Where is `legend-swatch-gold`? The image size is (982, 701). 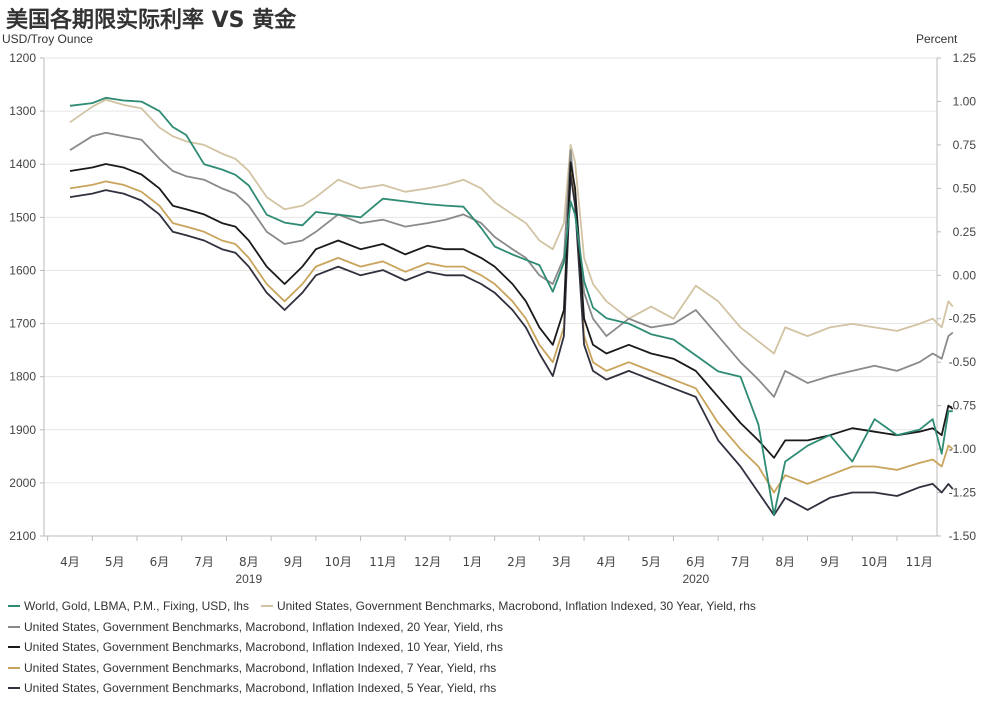 legend-swatch-gold is located at coordinates (14, 606).